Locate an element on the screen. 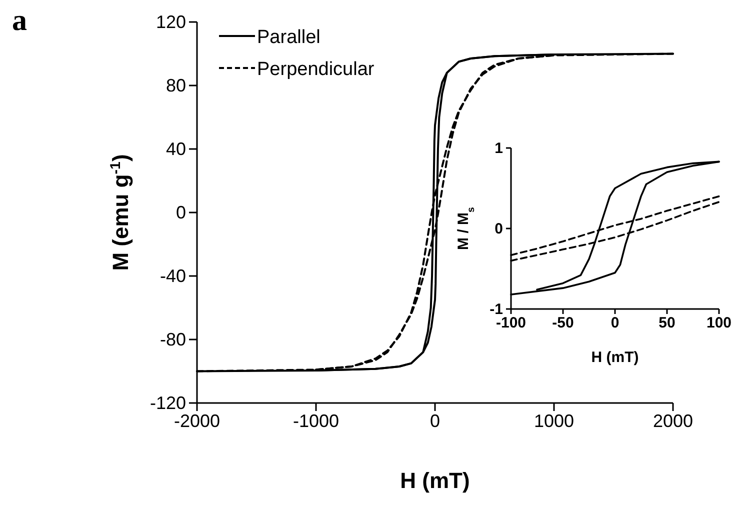 The height and width of the screenshot is (512, 732). y-tick-label: 1 is located at coordinates (498, 148).